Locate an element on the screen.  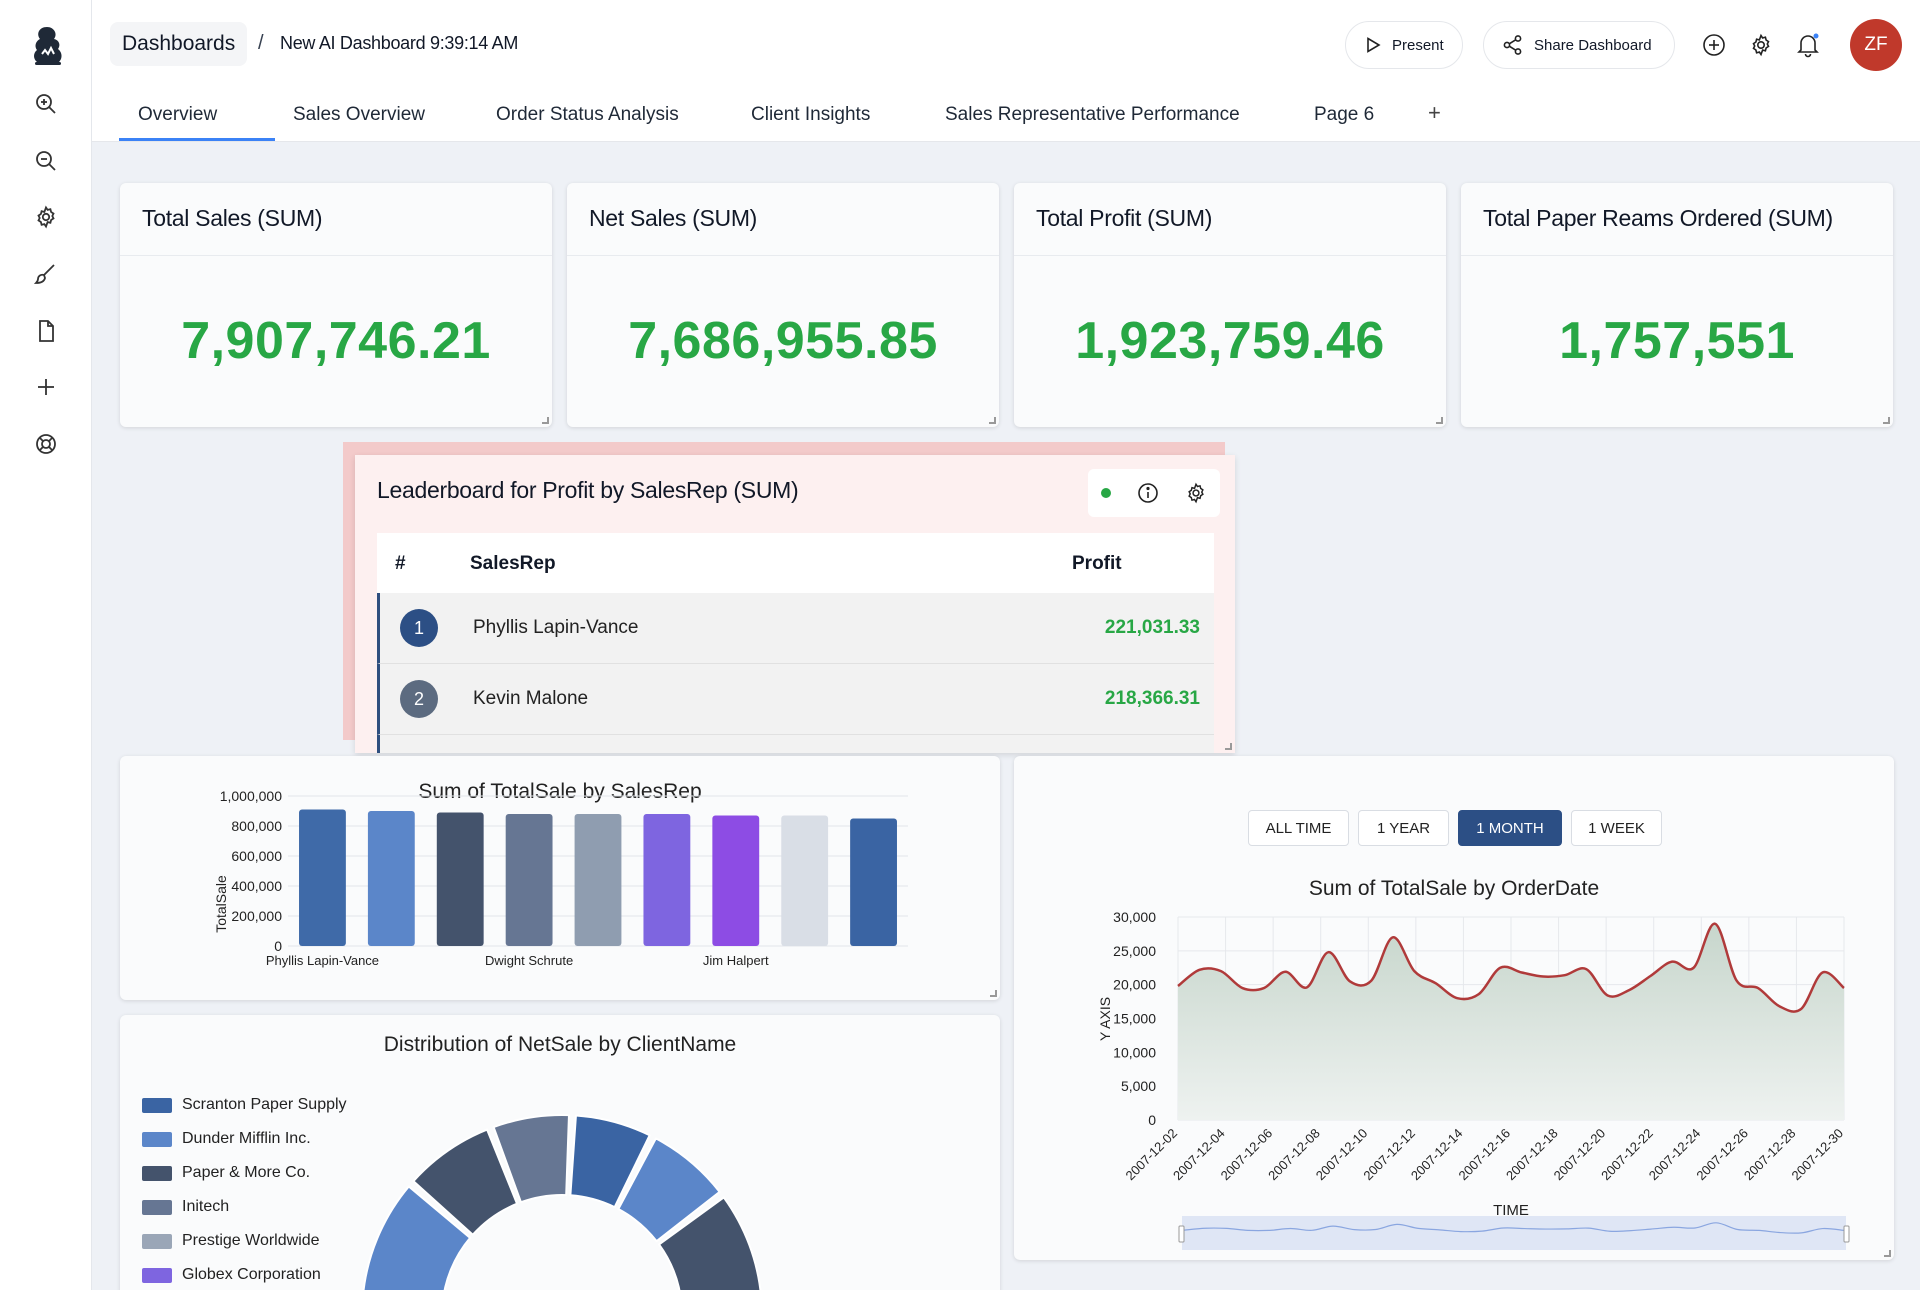
tab-client-insights: Client Insights is located at coordinates (811, 114).